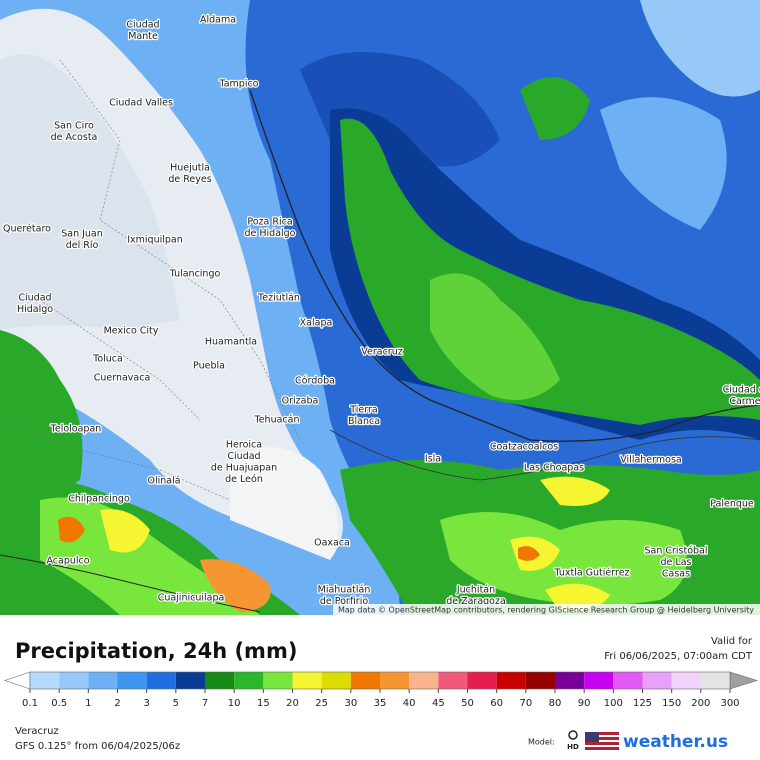 The image size is (760, 760). I want to click on city-label: Juchitán, so click(475, 590).